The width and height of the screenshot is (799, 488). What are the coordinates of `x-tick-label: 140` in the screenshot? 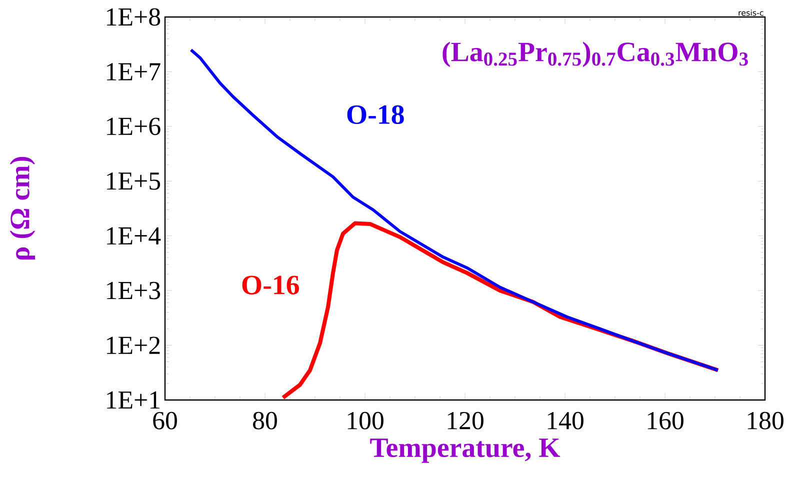 It's located at (566, 421).